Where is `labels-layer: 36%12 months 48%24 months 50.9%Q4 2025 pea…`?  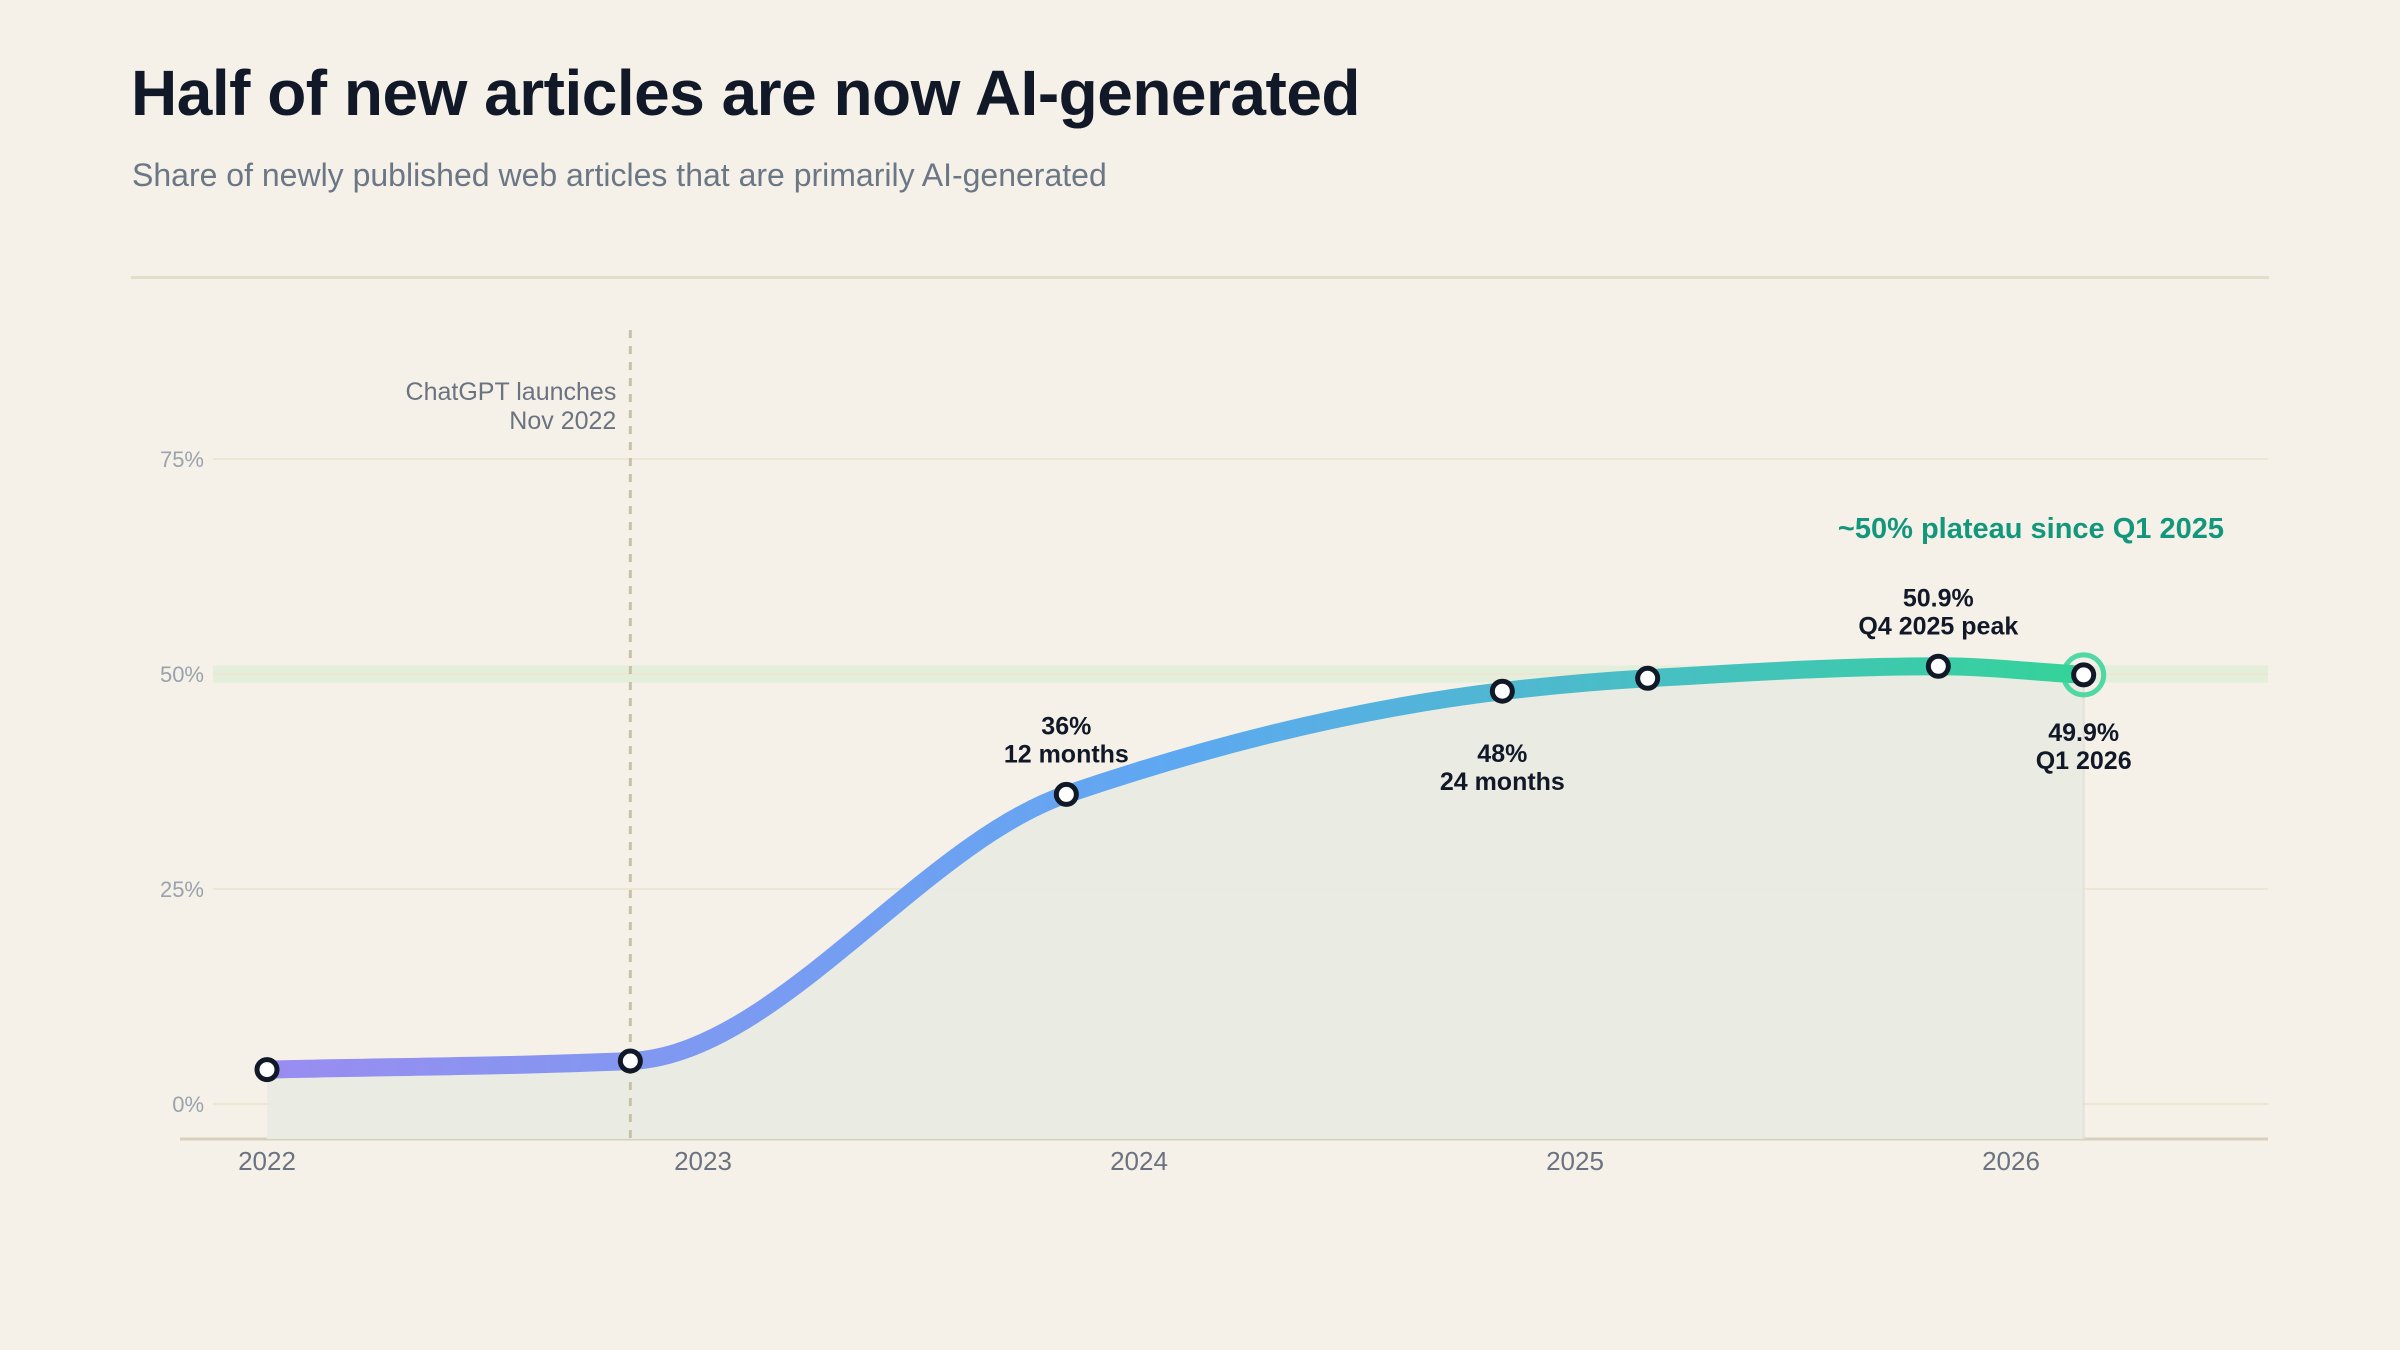 labels-layer: 36%12 months 48%24 months 50.9%Q4 2025 pea… is located at coordinates (1614, 654).